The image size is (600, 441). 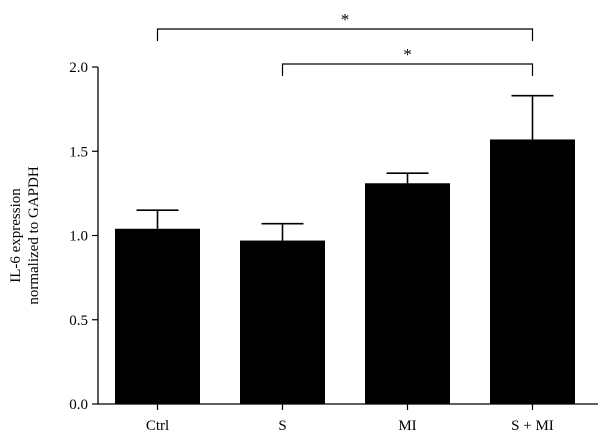 What do you see at coordinates (78, 68) in the screenshot?
I see `y-tick-label: 2.0` at bounding box center [78, 68].